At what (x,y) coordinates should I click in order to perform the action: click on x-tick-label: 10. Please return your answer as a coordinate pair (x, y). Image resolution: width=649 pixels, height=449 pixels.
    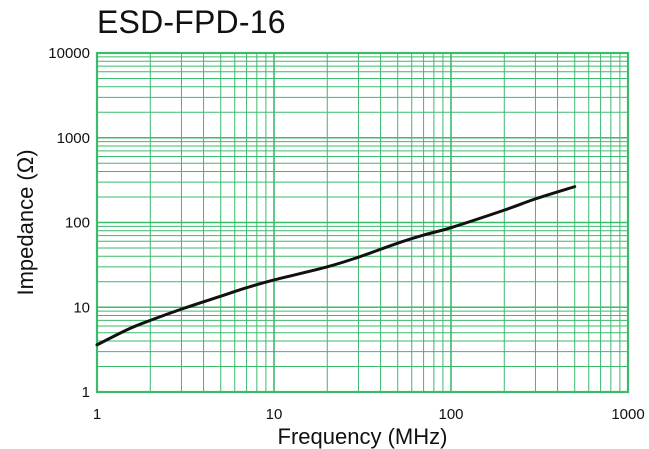
    Looking at the image, I should click on (274, 414).